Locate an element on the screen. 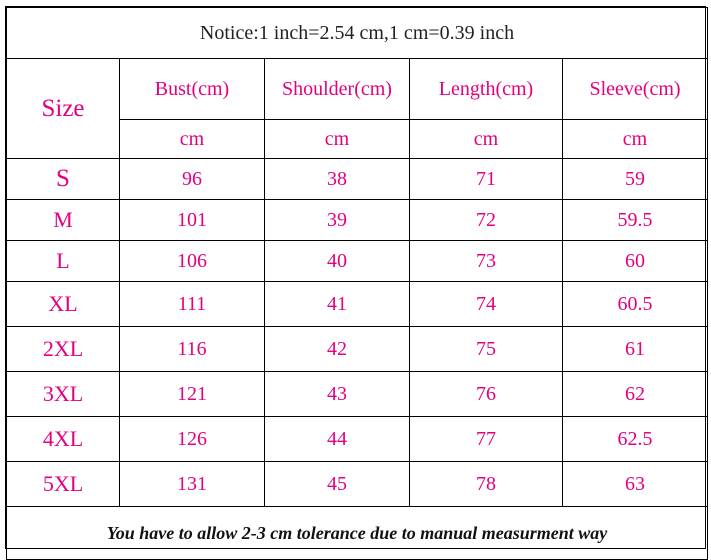 The height and width of the screenshot is (560, 711). bust-cell: 131 is located at coordinates (192, 484).